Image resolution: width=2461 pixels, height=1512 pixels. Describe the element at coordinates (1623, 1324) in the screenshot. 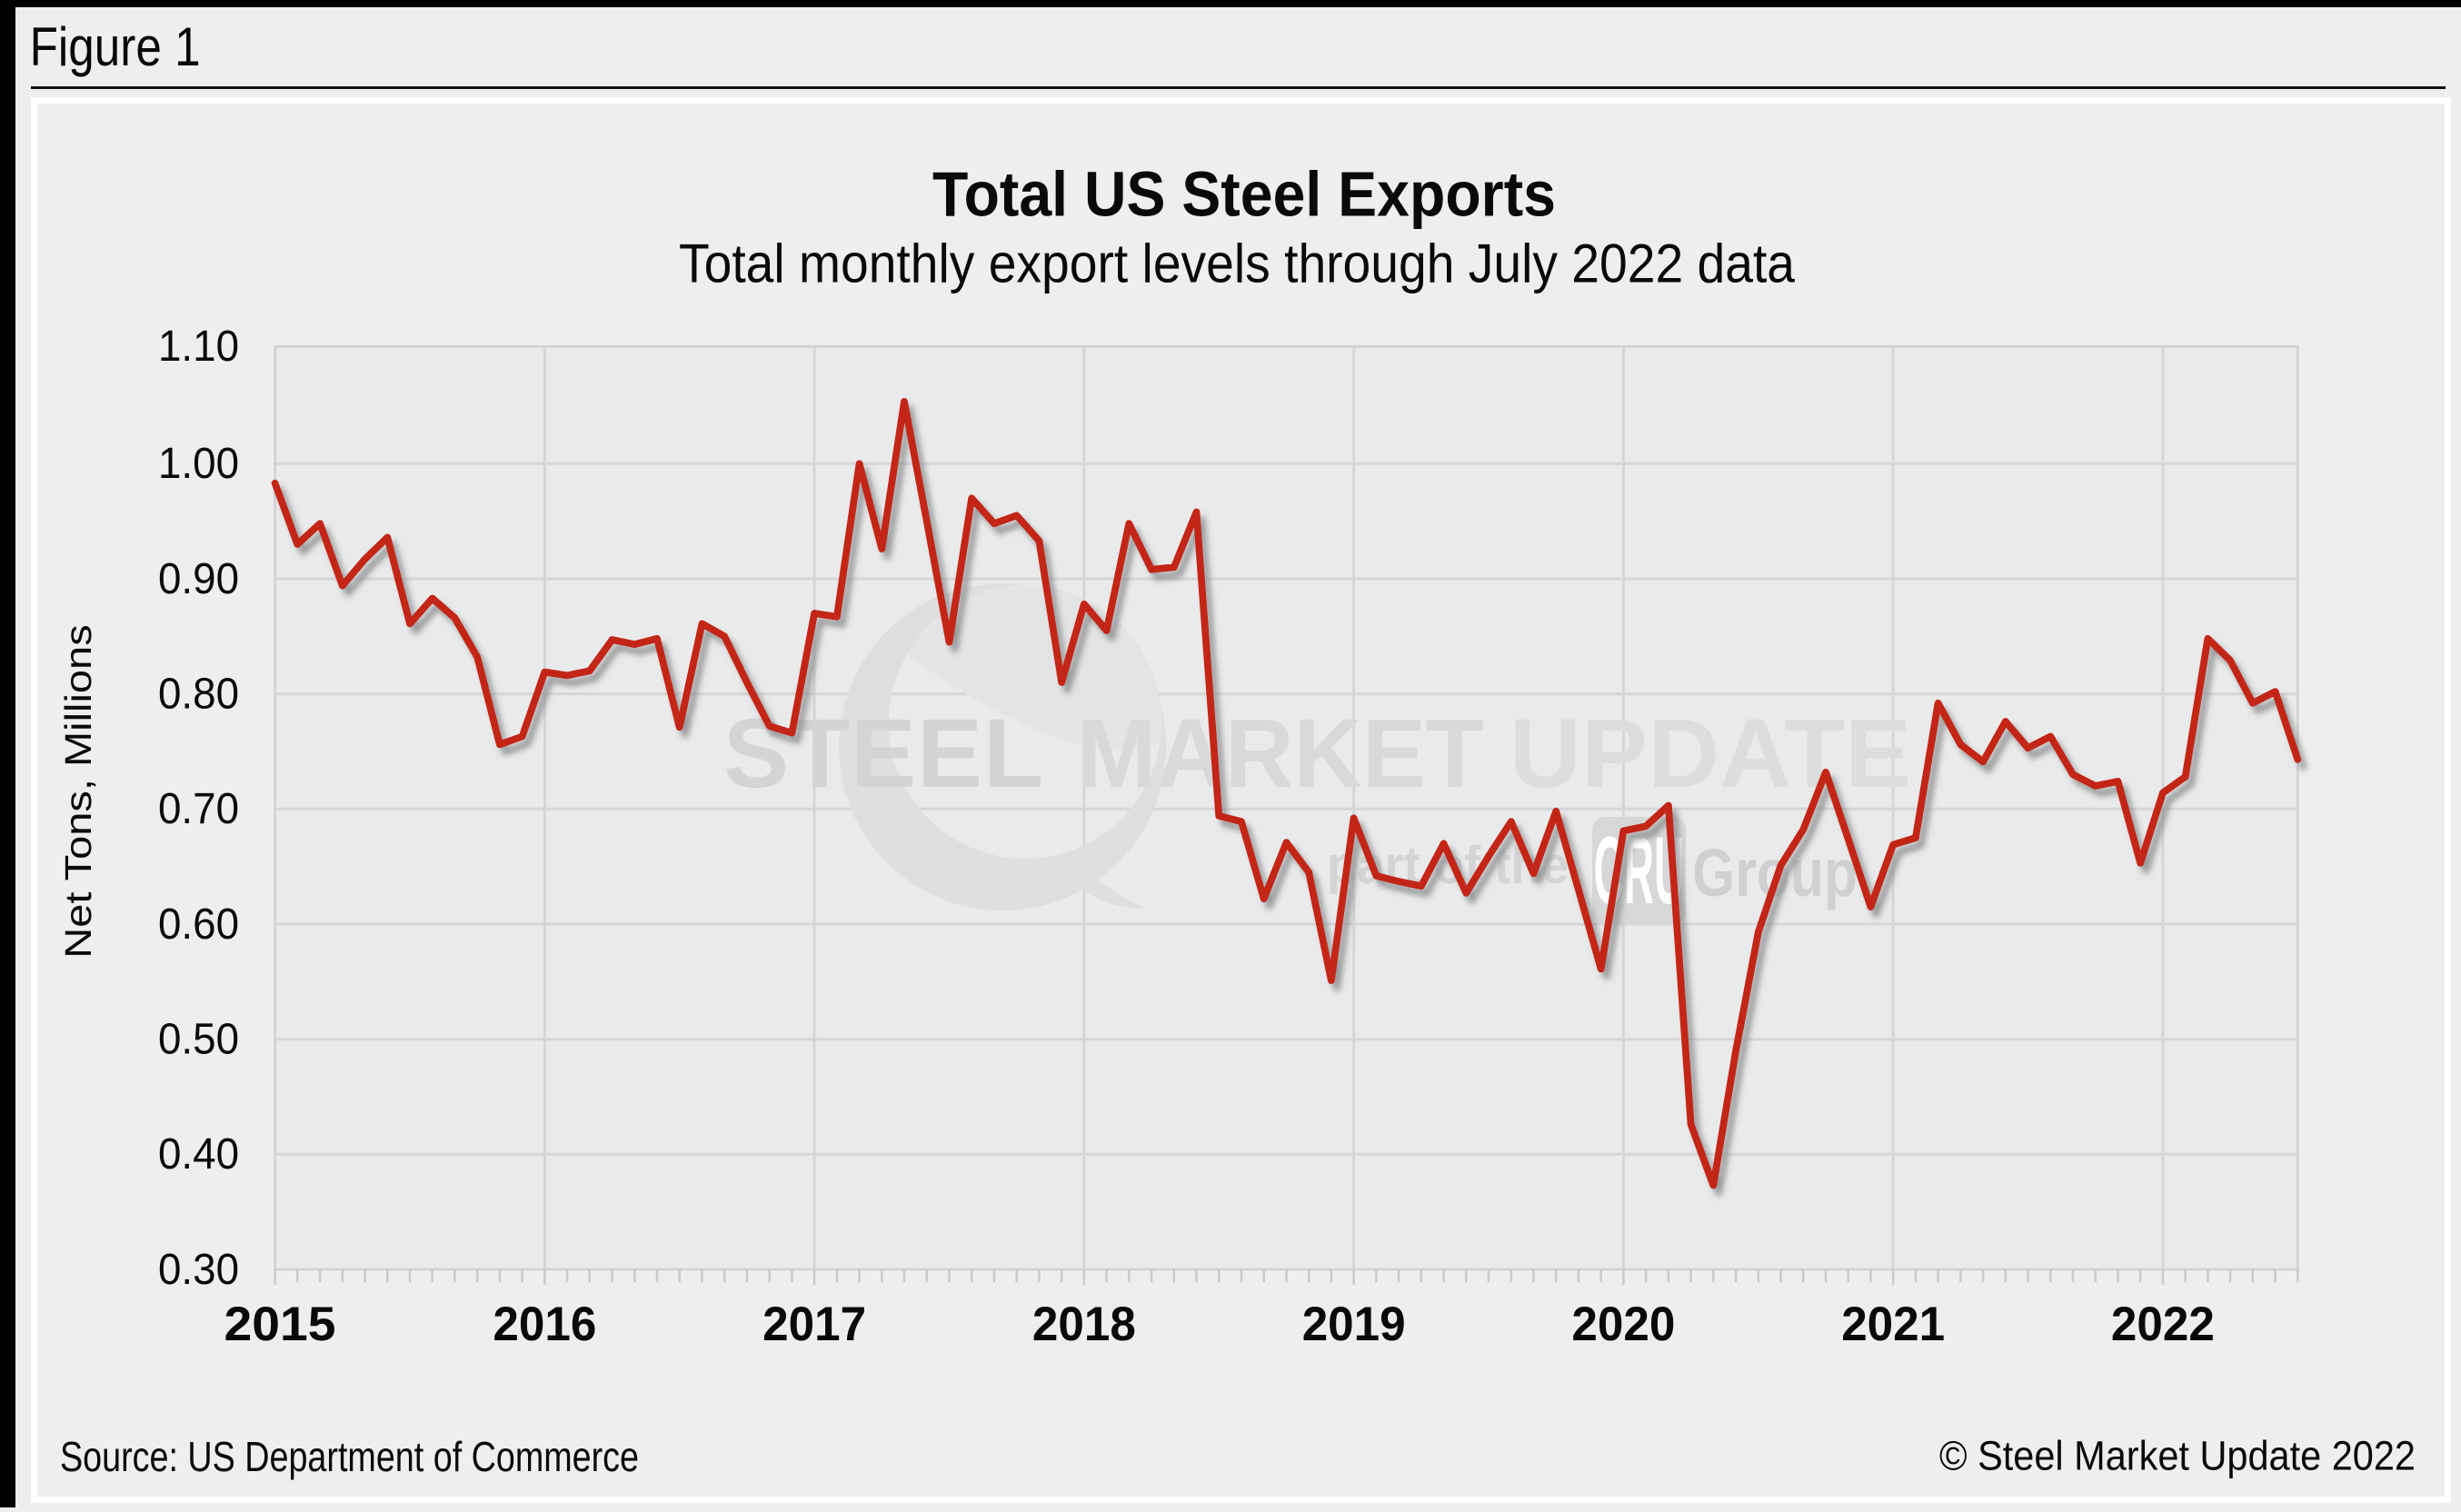

I see `svg-text: 2020` at that location.